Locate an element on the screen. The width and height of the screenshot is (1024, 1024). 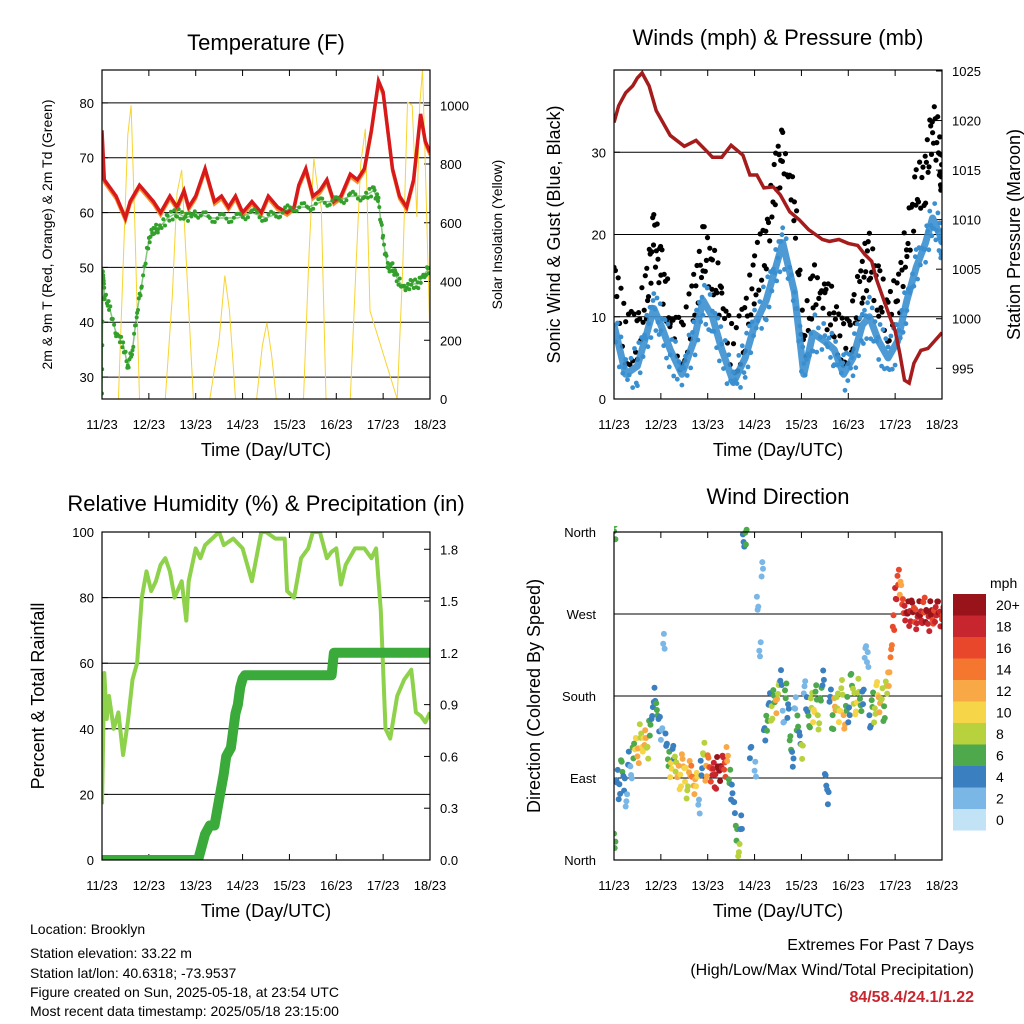
speed-colorbar: mph 20+ 18 16 14 12 10 8 6 4 2 0 is located at coordinates (986, 703).